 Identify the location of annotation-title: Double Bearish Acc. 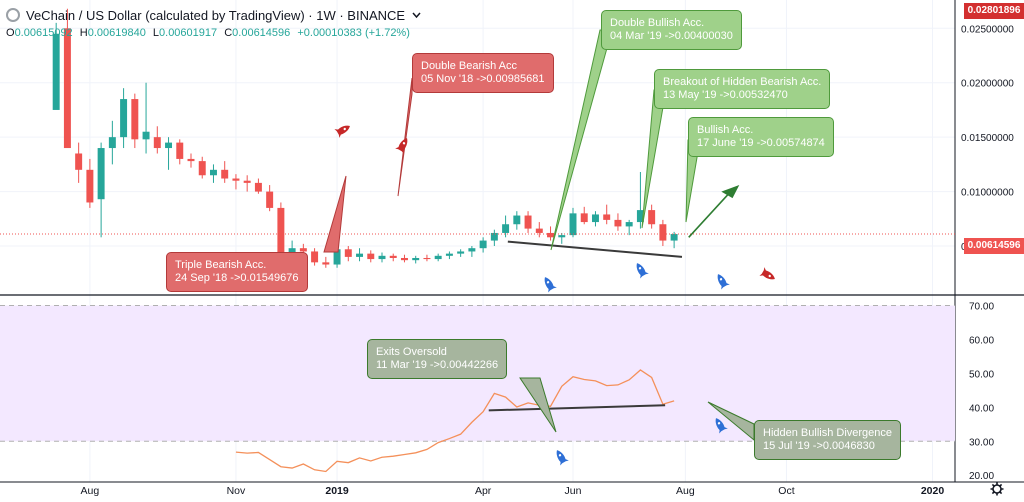
(469, 66).